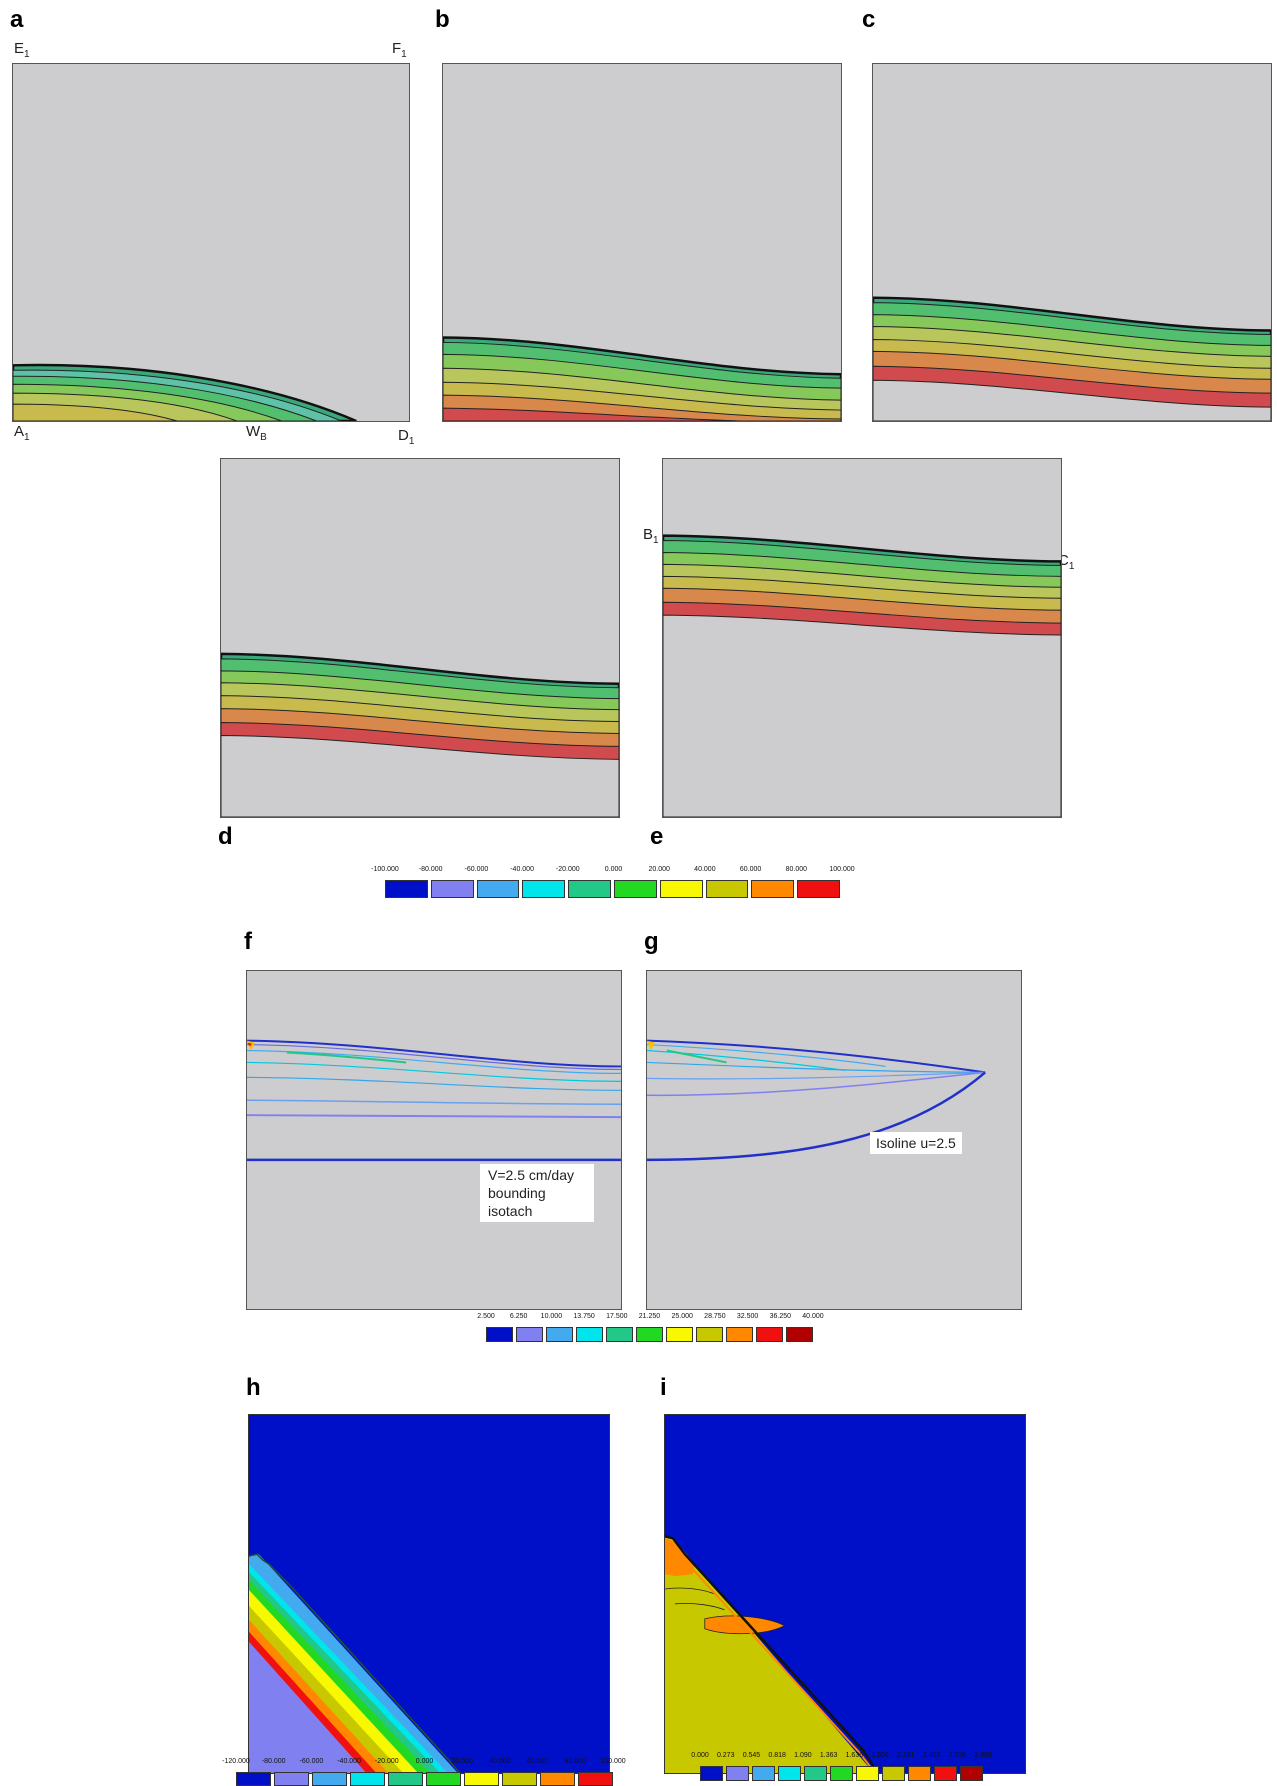 Image resolution: width=1277 pixels, height=1786 pixels. What do you see at coordinates (931, 1755) in the screenshot?
I see `legend-tick-label: 2.453` at bounding box center [931, 1755].